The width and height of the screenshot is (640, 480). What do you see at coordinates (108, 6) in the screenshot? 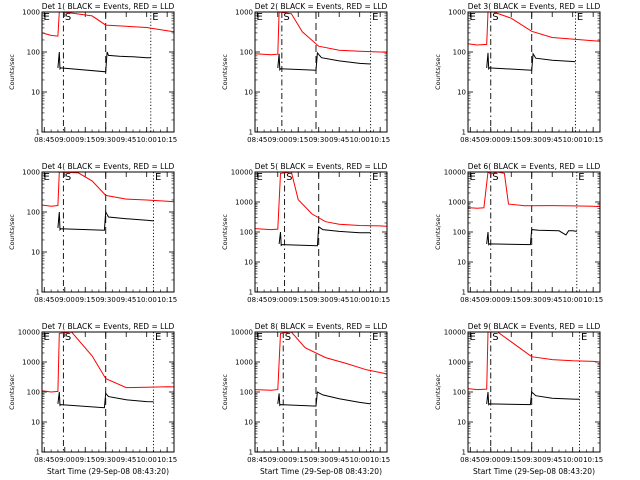
I see `panel-title: Det 1( BLACK = Events, RED = LLD` at bounding box center [108, 6].